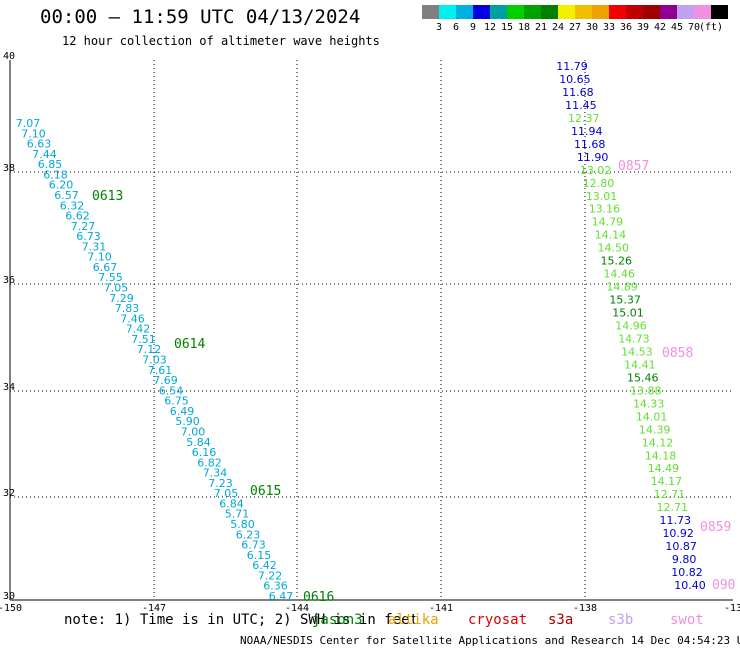  Describe the element at coordinates (602, 196) in the screenshot. I see `wave-height-label: 13.01` at that location.